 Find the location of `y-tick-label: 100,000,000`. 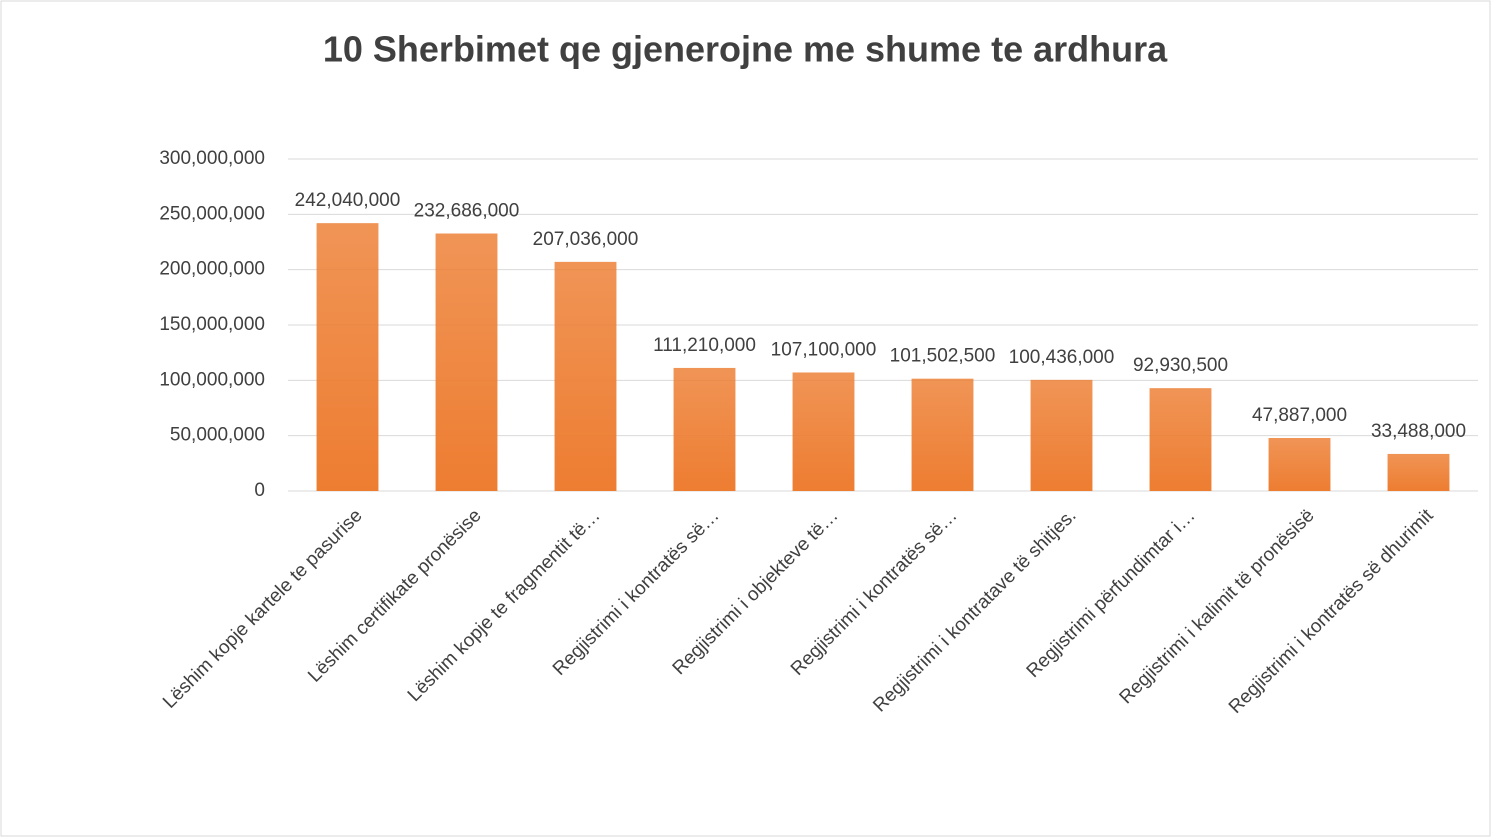

y-tick-label: 100,000,000 is located at coordinates (212, 379).